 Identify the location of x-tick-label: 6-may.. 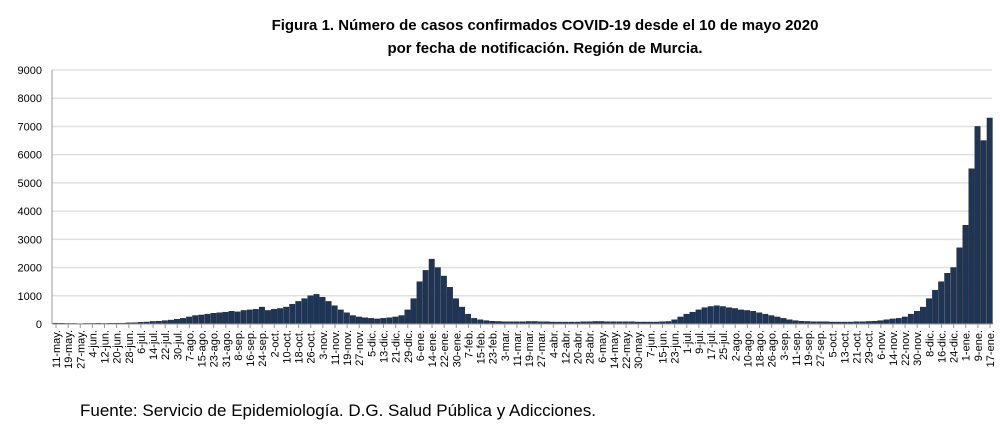
(603, 346).